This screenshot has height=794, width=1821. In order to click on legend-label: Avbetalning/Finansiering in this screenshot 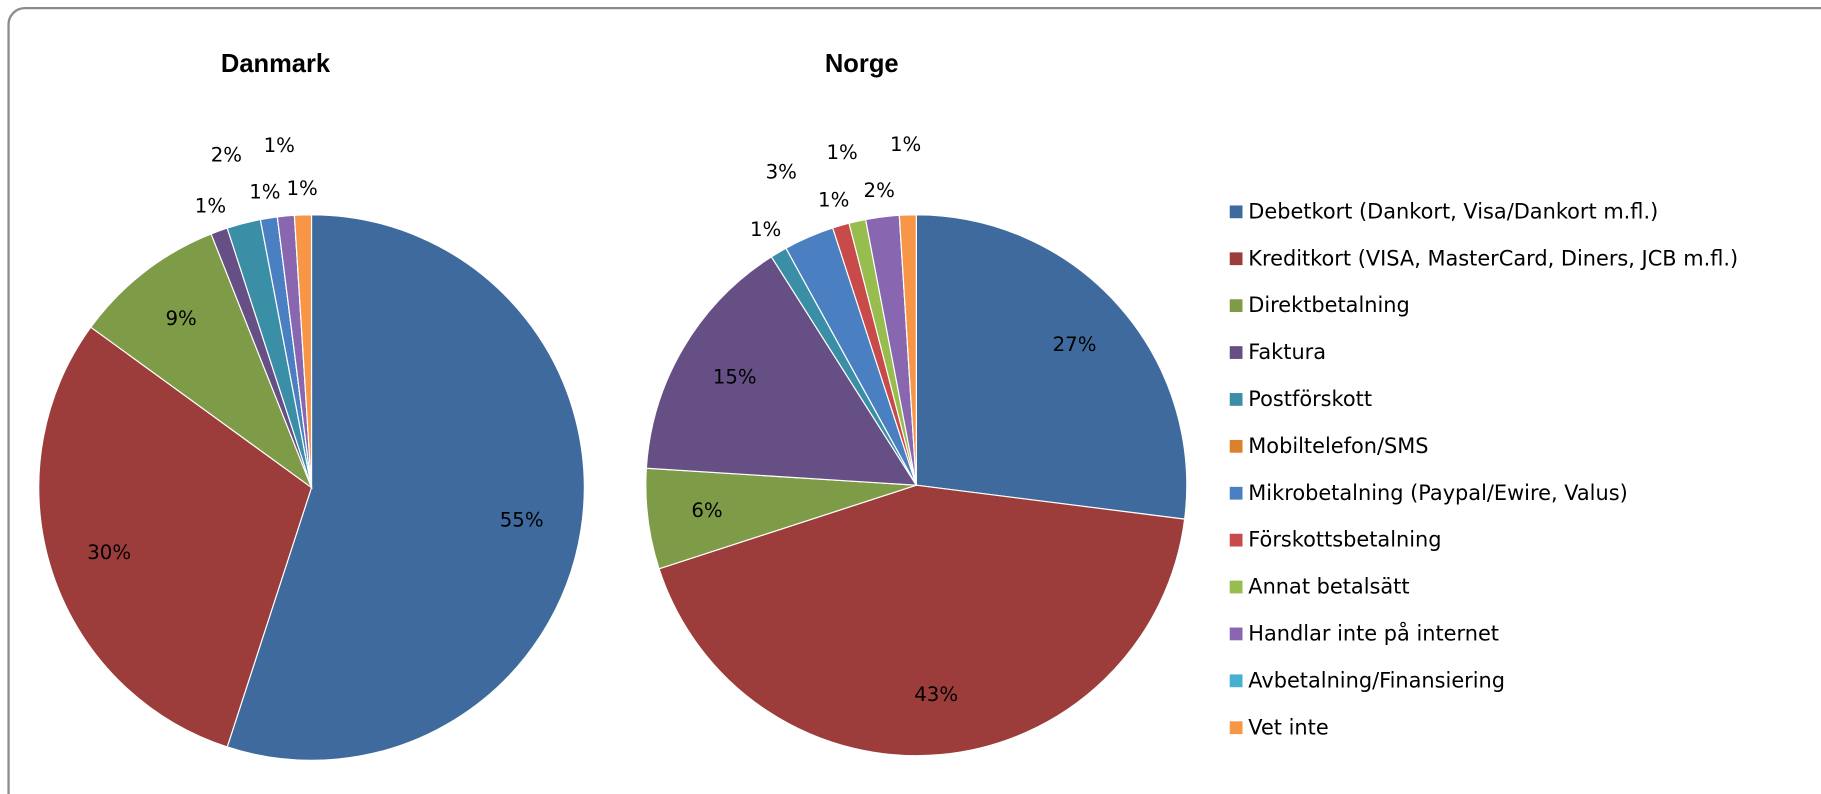, I will do `click(1376, 680)`.